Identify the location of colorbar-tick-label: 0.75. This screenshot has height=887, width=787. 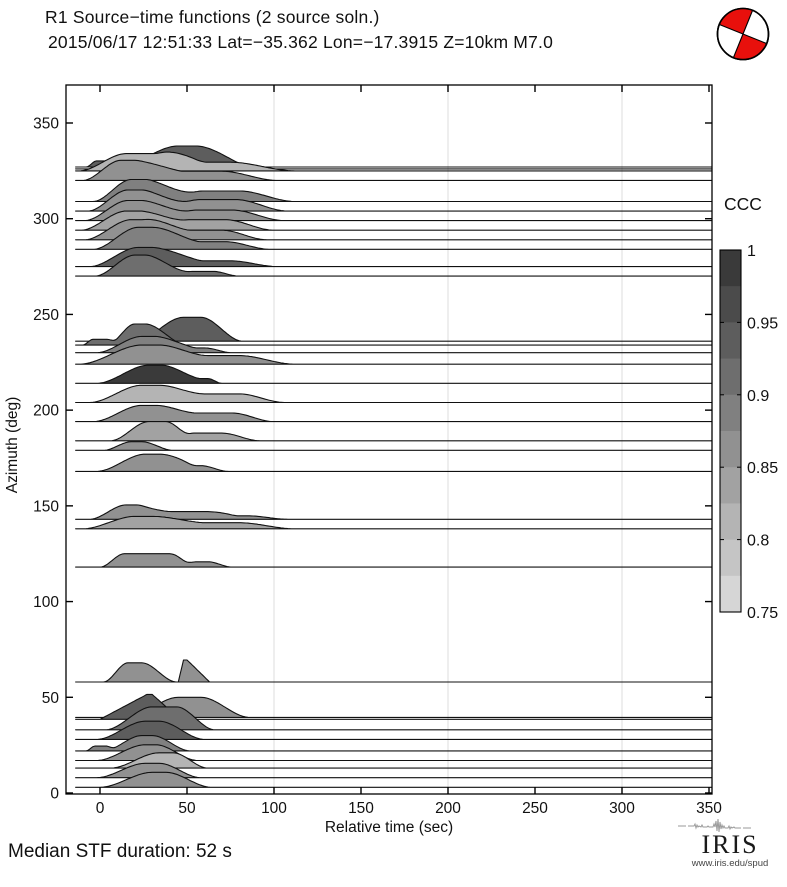
(762, 613).